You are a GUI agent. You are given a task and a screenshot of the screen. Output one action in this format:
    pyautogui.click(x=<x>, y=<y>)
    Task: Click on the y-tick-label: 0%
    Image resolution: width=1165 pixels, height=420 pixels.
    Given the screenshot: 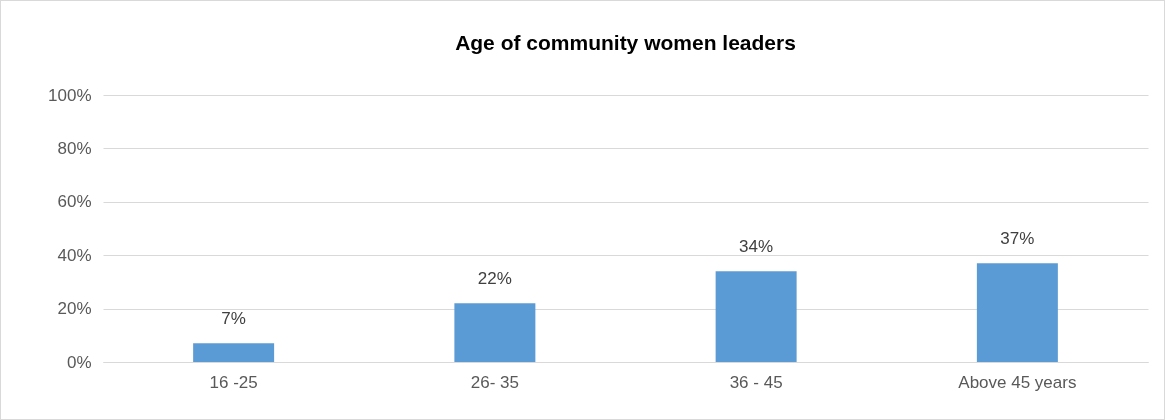 What is the action you would take?
    pyautogui.click(x=79, y=362)
    